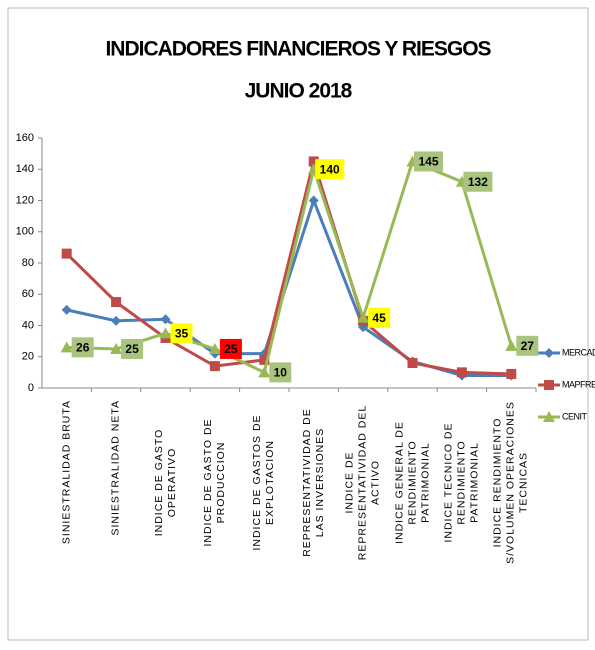  Describe the element at coordinates (575, 416) in the screenshot. I see `legend-label: CENIT` at that location.